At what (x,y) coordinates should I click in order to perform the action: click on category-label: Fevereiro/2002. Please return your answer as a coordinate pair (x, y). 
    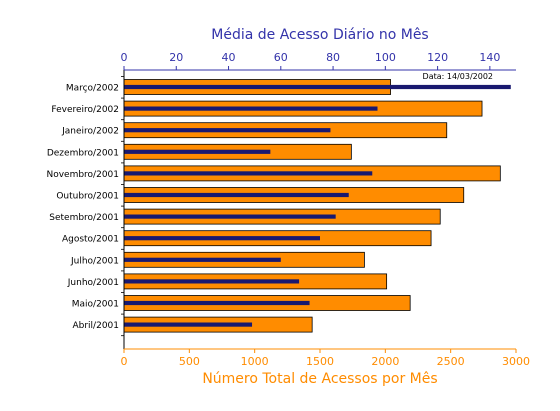
    Looking at the image, I should click on (85, 110).